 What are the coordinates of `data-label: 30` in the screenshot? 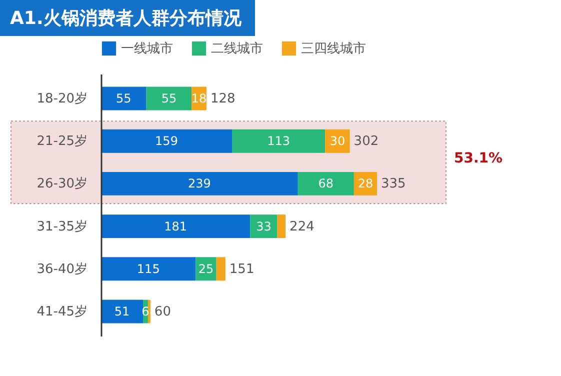 It's located at (338, 141).